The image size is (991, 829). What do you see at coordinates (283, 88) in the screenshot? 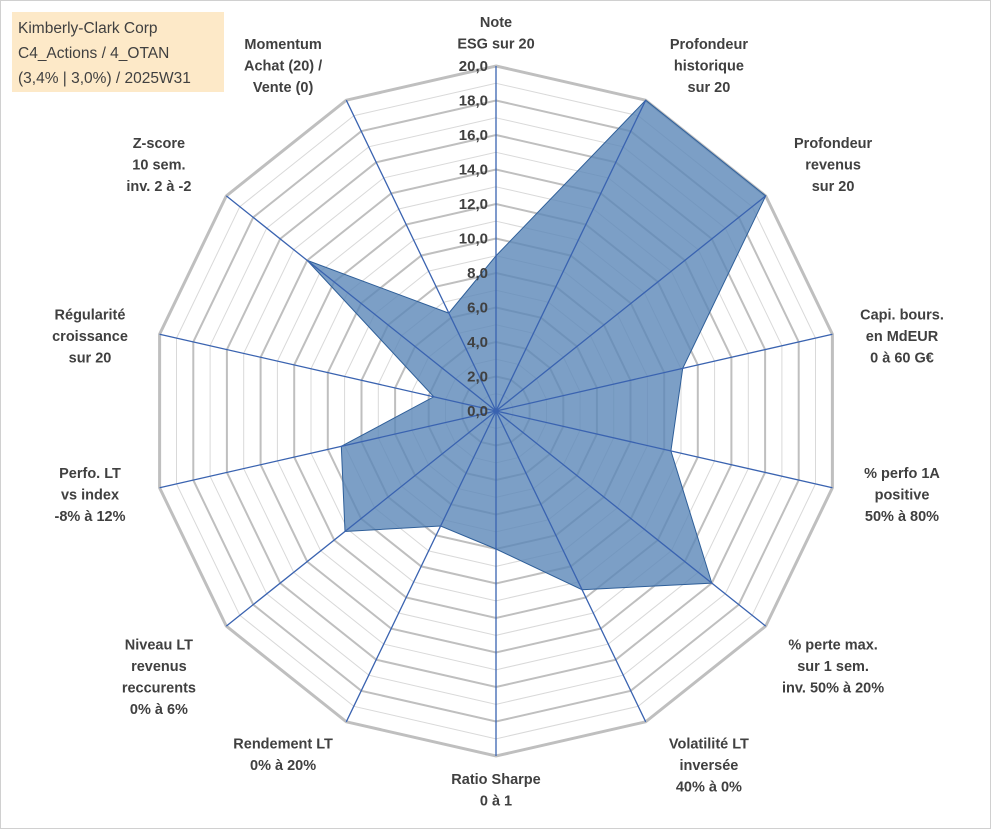
I see `axis-label-line: Vente (0)` at bounding box center [283, 88].